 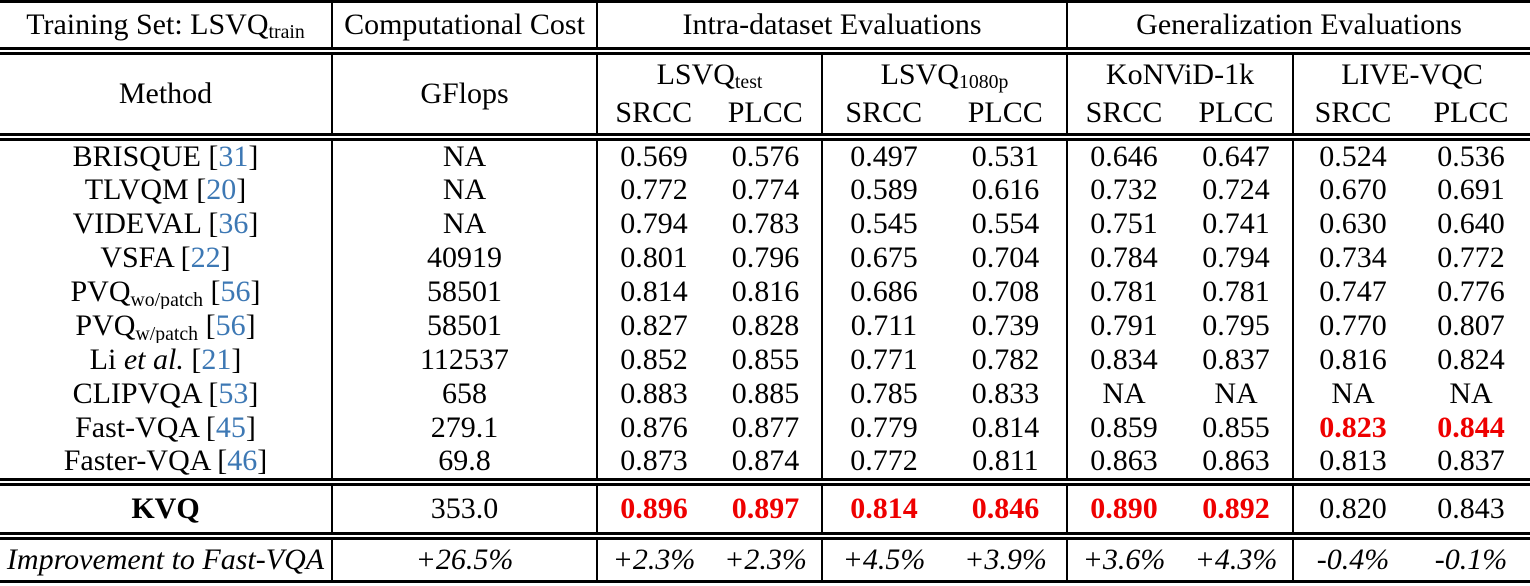 What do you see at coordinates (233, 394) in the screenshot?
I see `citation-link: 53` at bounding box center [233, 394].